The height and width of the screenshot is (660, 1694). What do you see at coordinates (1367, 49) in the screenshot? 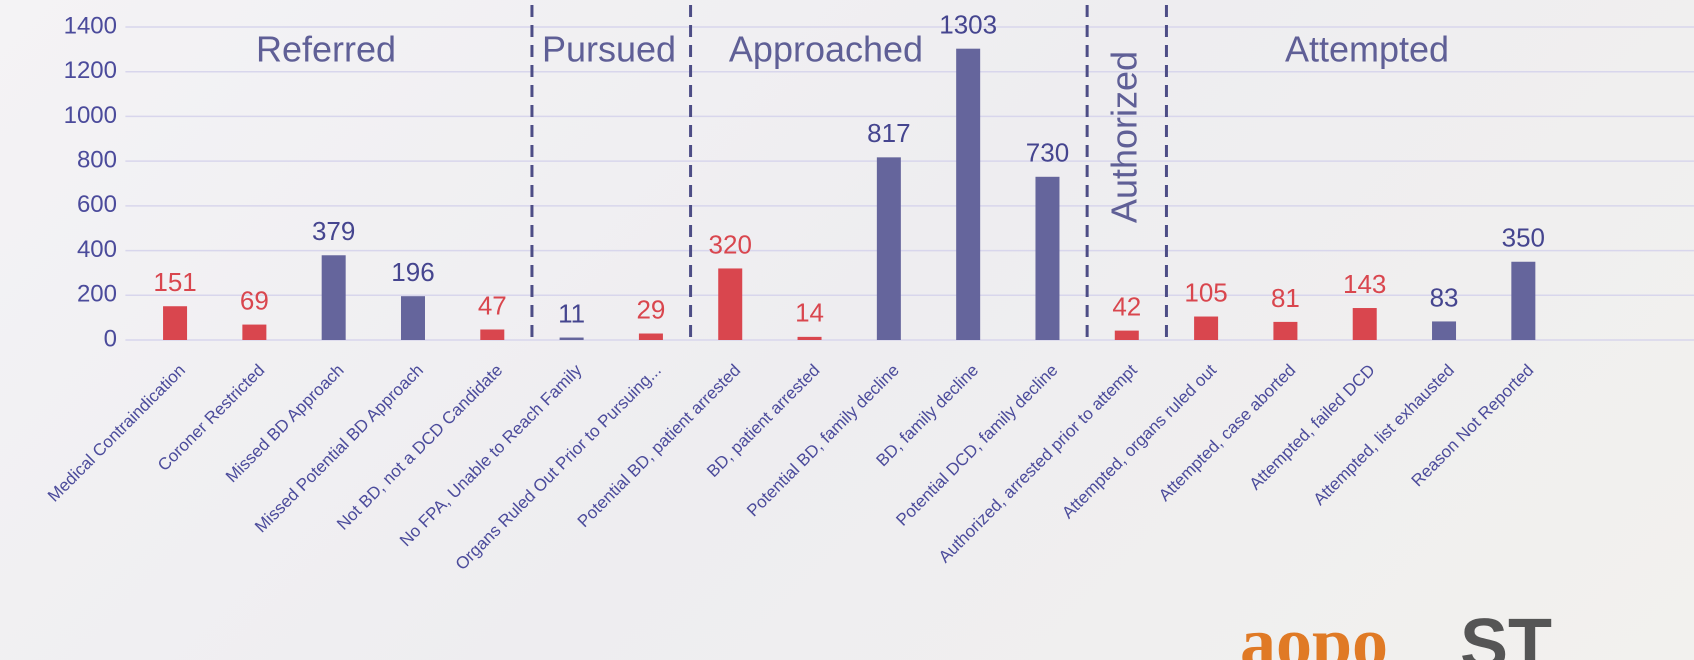
I see `section-label: Attempted` at bounding box center [1367, 49].